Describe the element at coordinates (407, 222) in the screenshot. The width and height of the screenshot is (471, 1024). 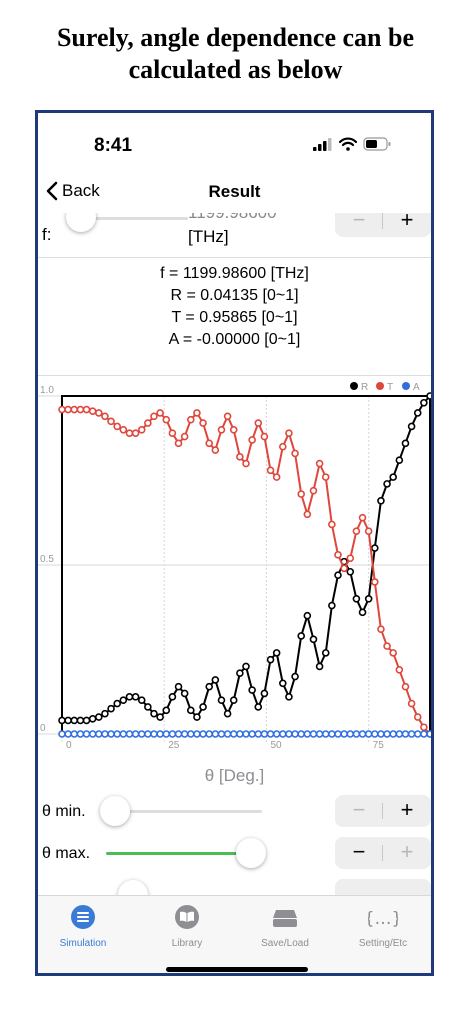
I see `frequency-increment-button: +` at that location.